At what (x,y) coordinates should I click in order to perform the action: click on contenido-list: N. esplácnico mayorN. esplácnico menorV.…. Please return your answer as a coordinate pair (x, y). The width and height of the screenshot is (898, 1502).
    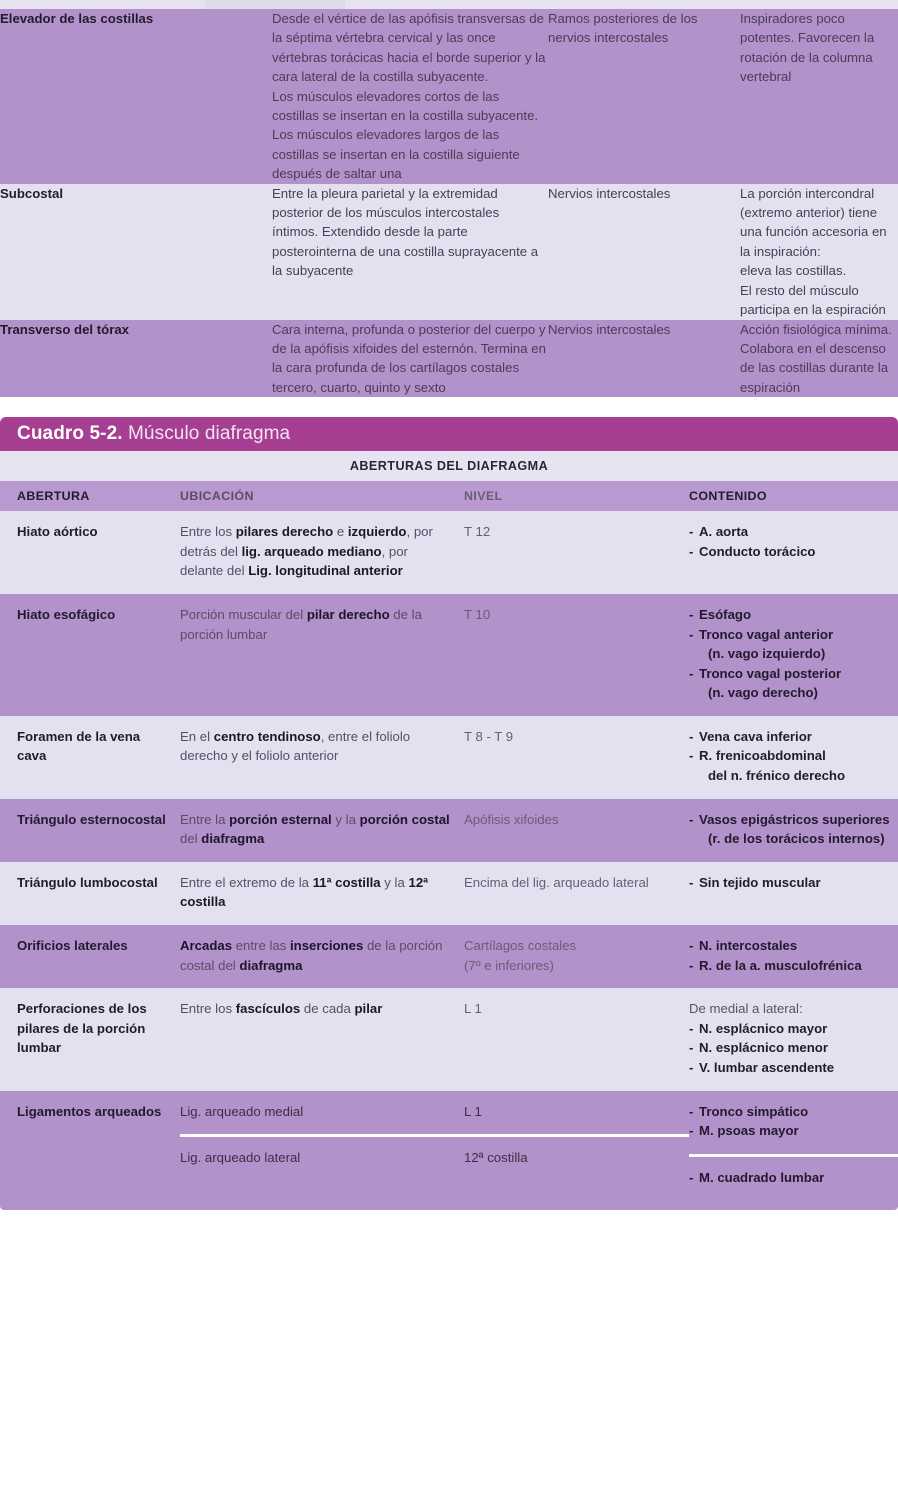
    Looking at the image, I should click on (793, 1048).